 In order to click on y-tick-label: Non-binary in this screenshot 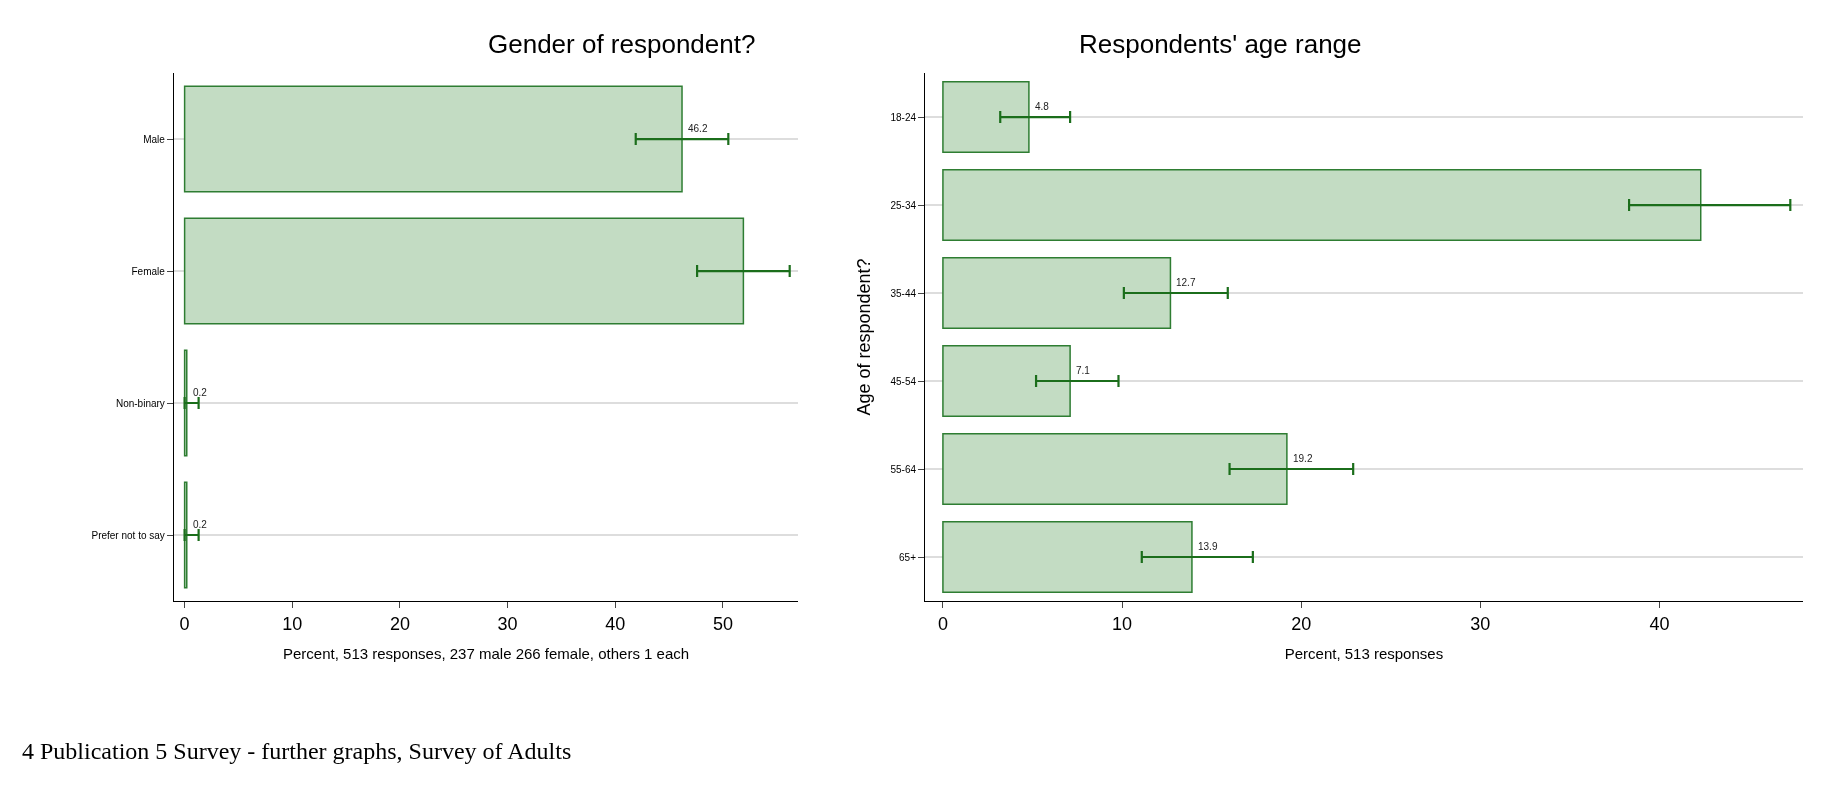, I will do `click(140, 403)`.